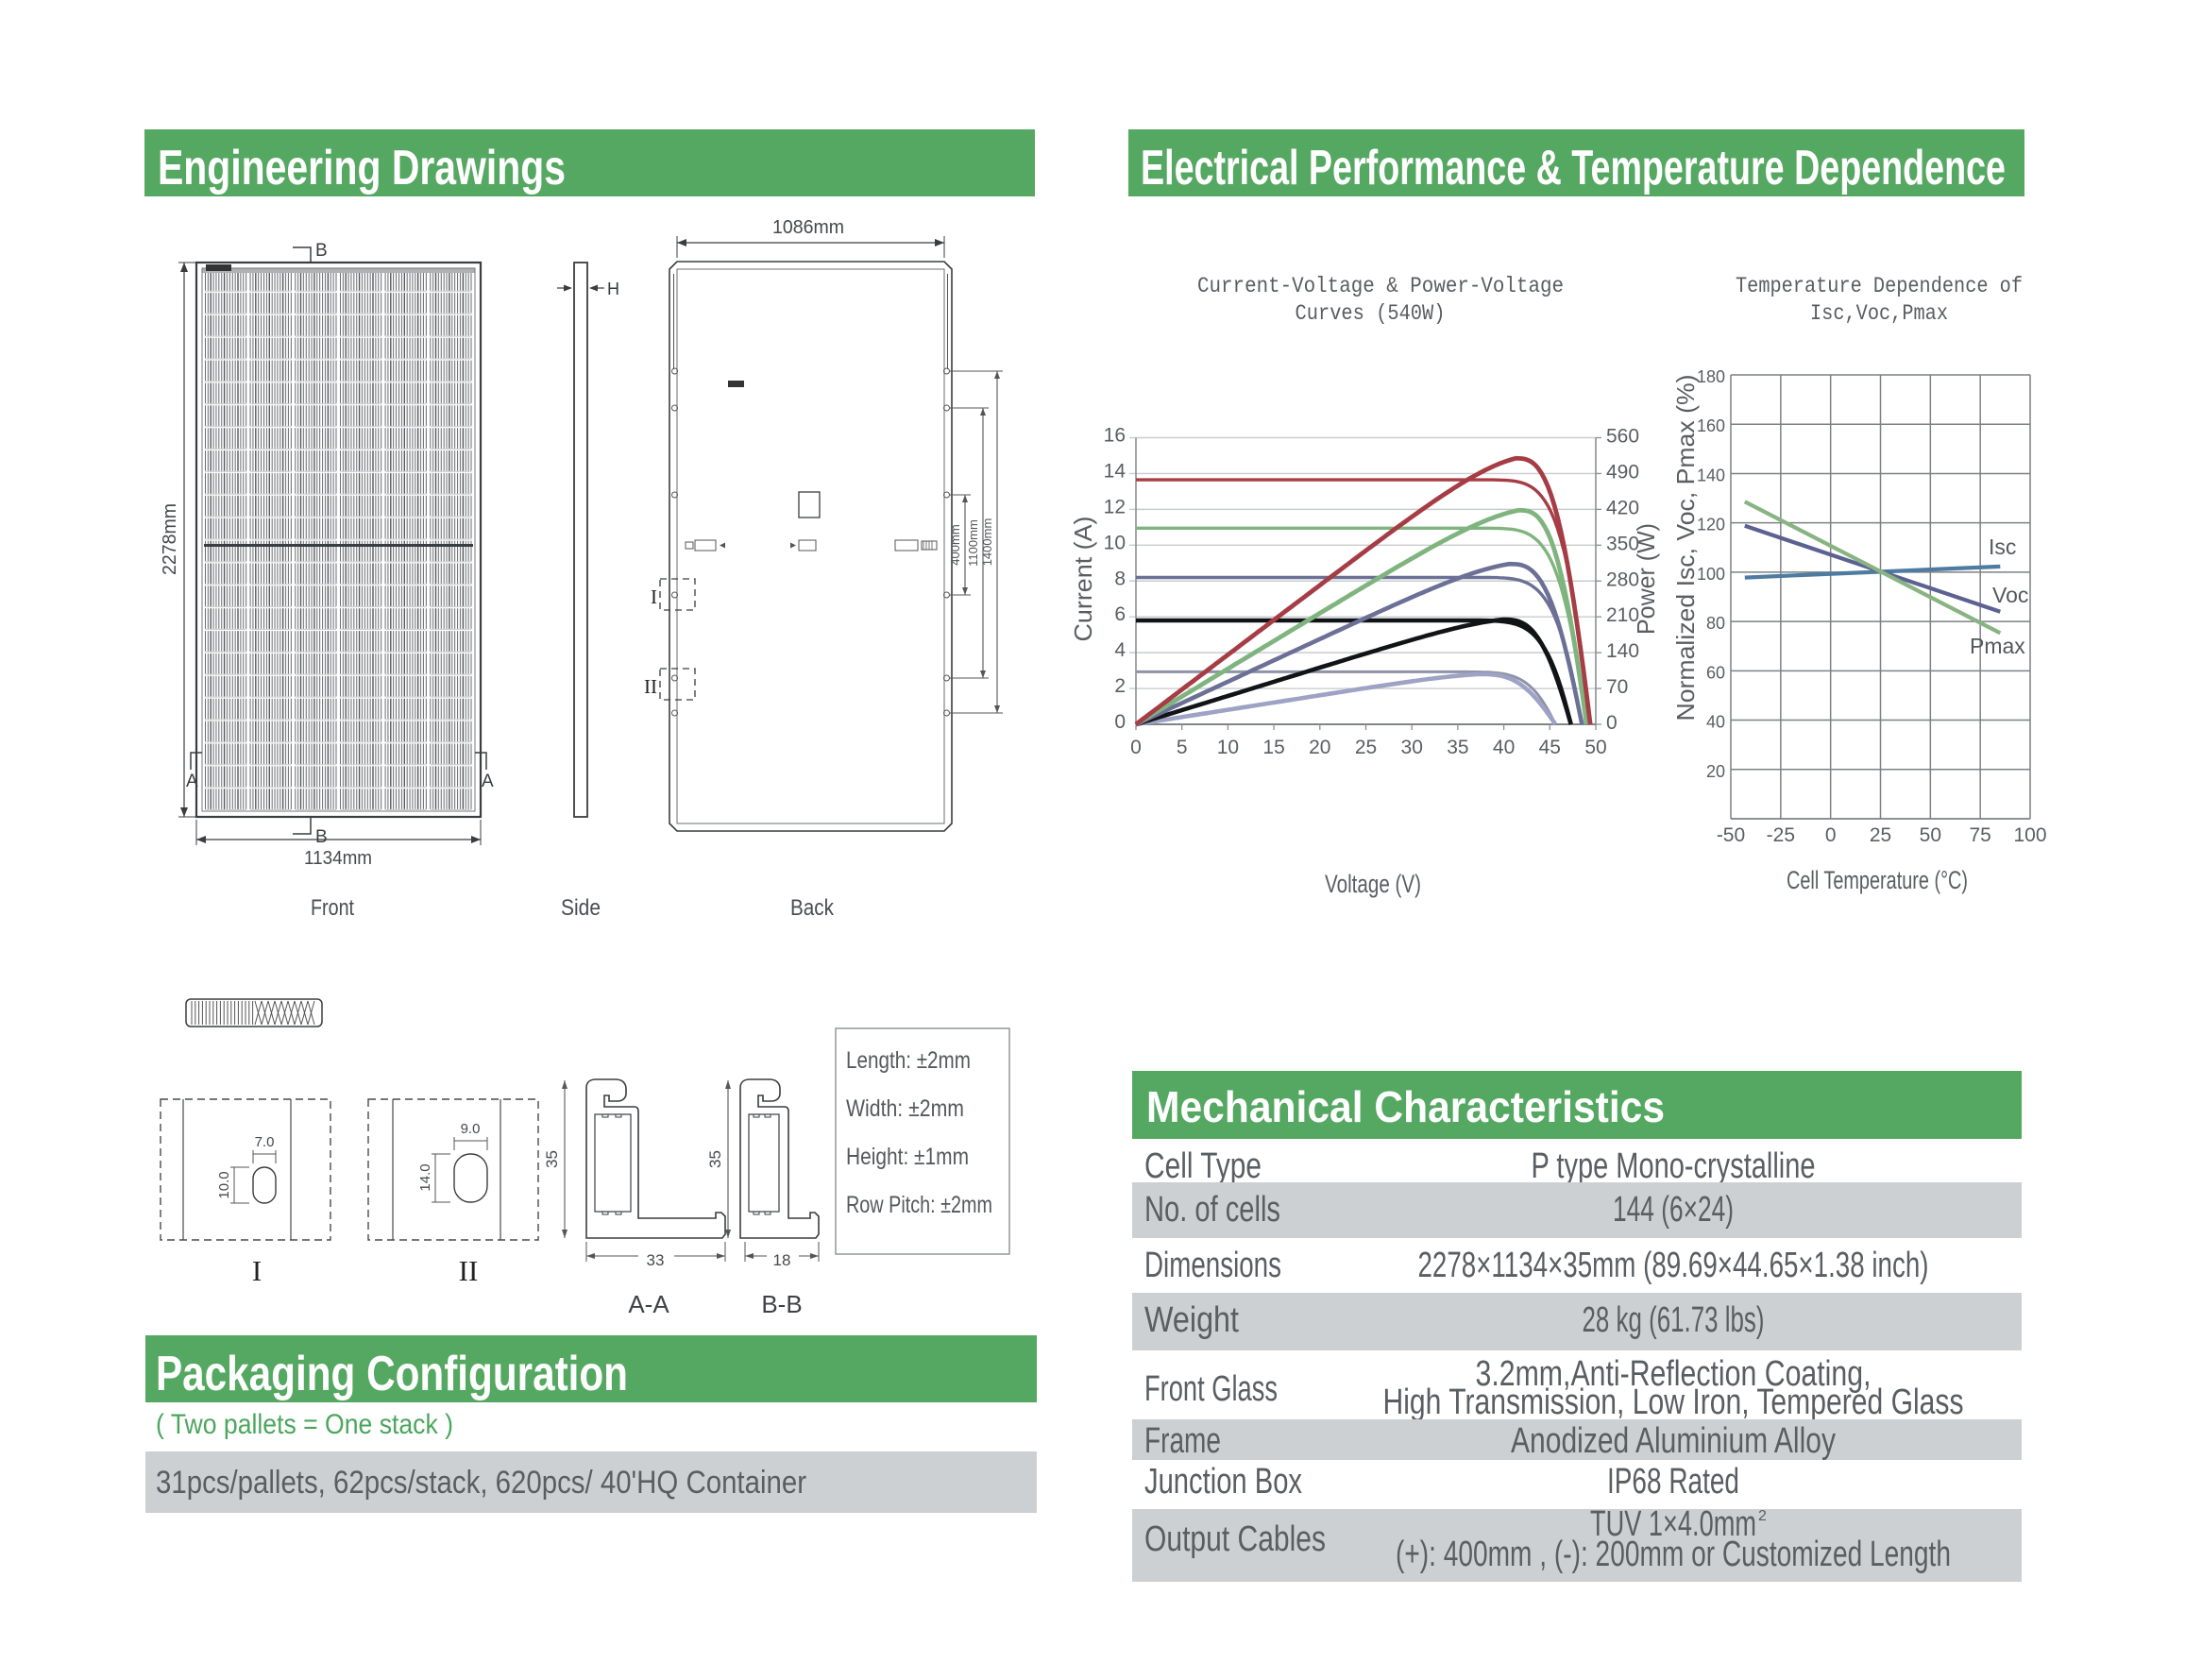 This screenshot has height=1680, width=2185. I want to click on svg-text: 70, so click(1617, 687).